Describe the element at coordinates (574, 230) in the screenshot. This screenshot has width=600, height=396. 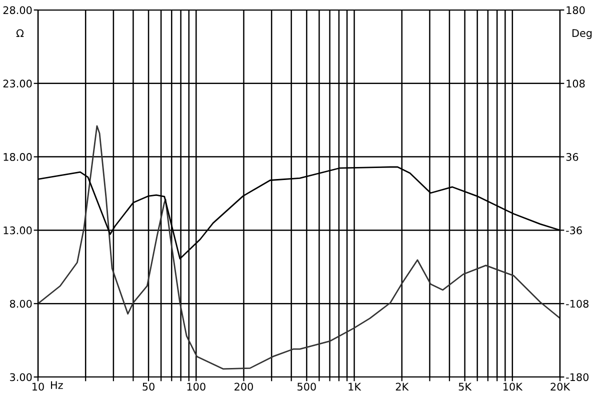
I see `y2-tick-label: -36` at that location.